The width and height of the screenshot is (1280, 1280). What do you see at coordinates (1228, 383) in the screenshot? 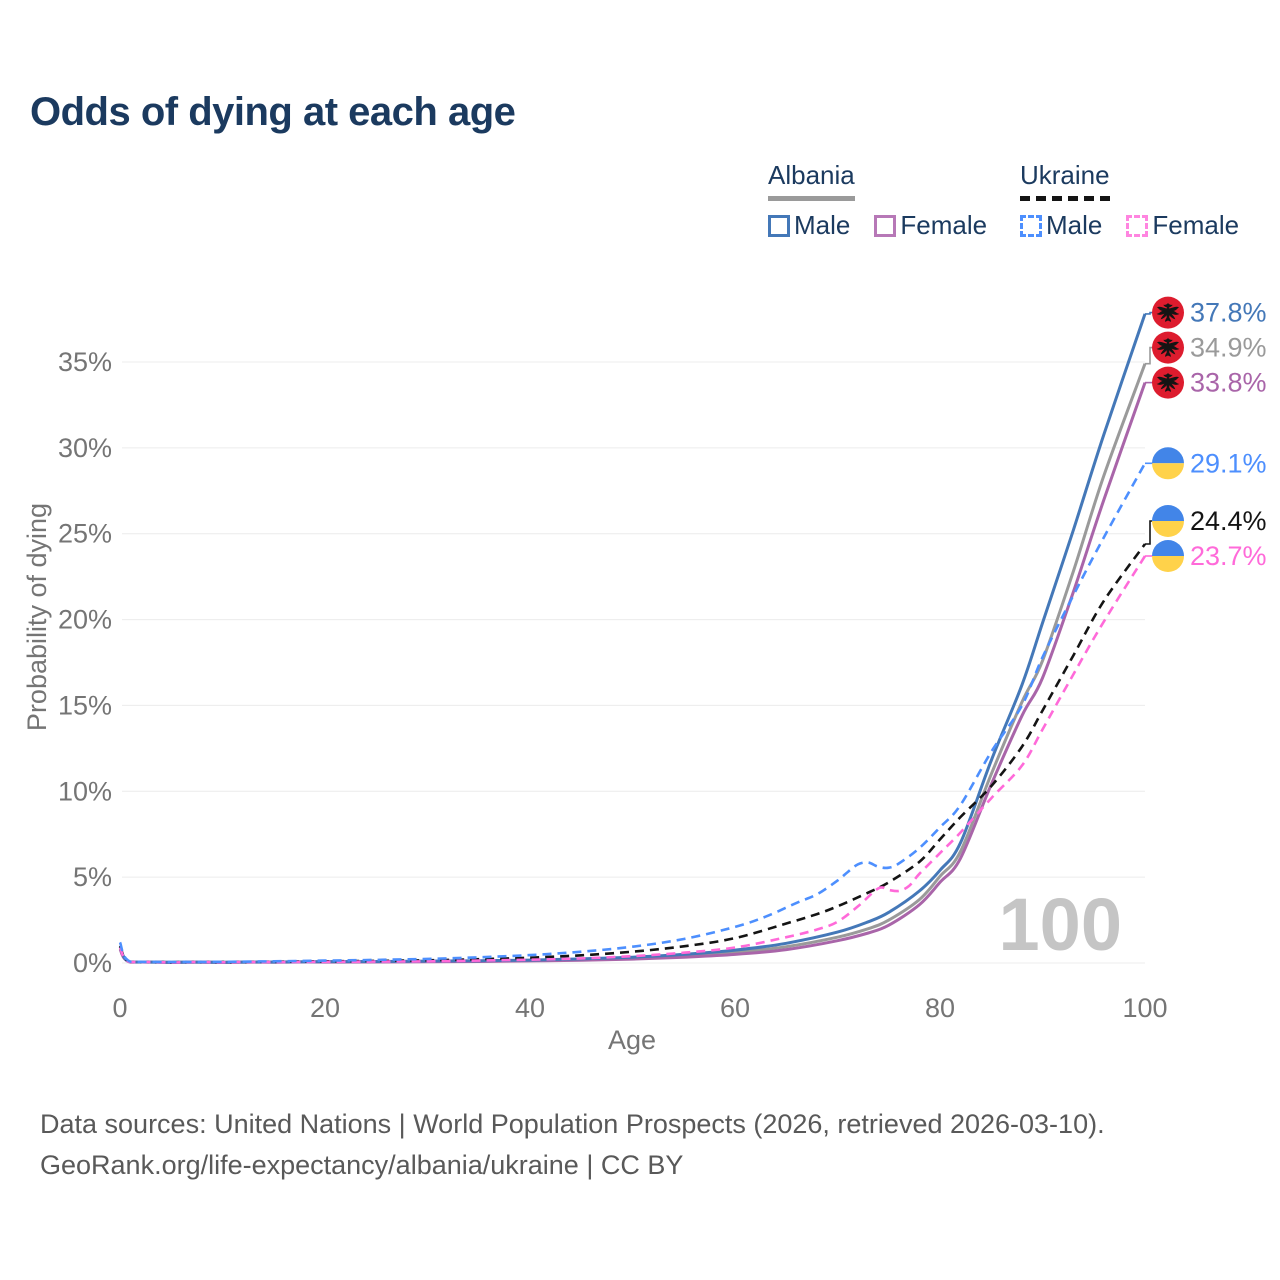
I see `end-label-value-albania-female: 33.8%` at bounding box center [1228, 383].